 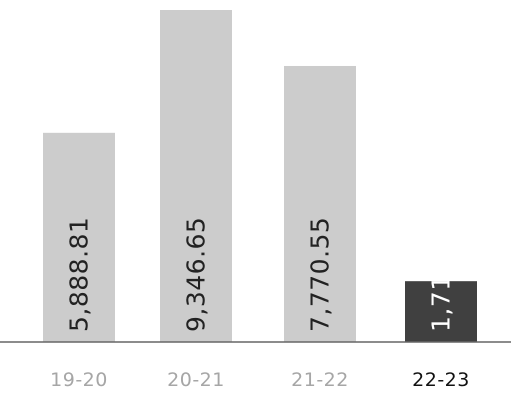 I want to click on bar-value-label-21-22: 7,770.55, so click(x=320, y=274).